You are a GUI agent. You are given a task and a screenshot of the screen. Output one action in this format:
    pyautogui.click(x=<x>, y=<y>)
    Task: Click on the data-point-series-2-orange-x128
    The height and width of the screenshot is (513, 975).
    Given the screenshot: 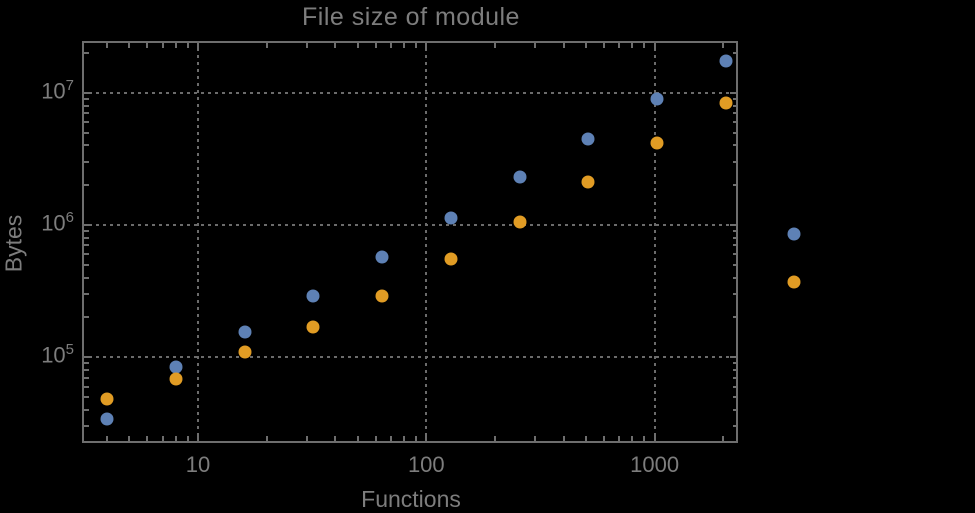 What is the action you would take?
    pyautogui.click(x=451, y=259)
    